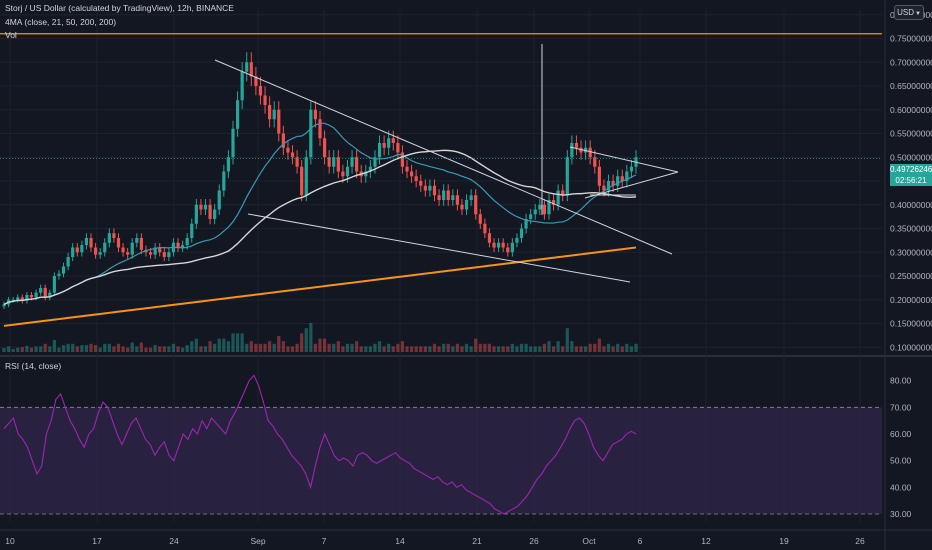  Describe the element at coordinates (901, 407) in the screenshot. I see `rsi-tick-label: 70.00` at that location.